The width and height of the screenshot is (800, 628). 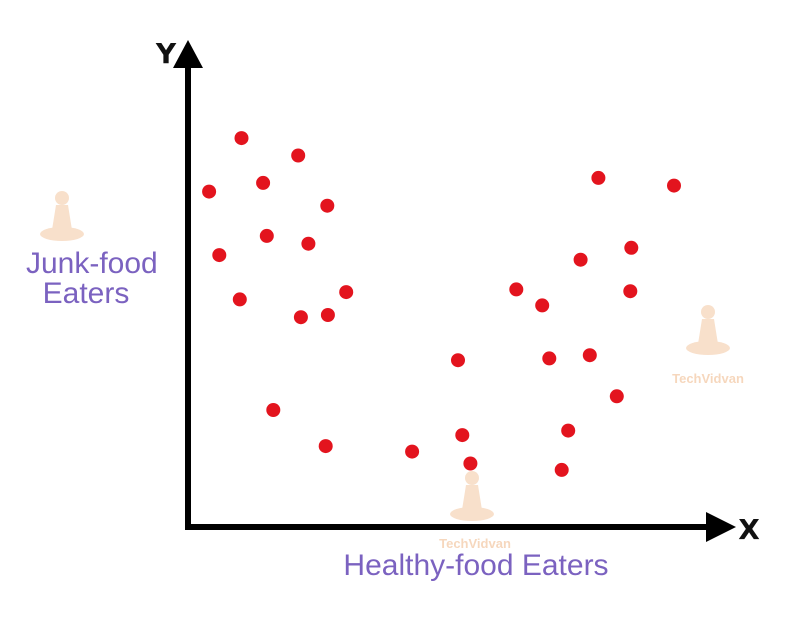 What do you see at coordinates (708, 378) in the screenshot?
I see `watermark-brand-right: TechVidvan` at bounding box center [708, 378].